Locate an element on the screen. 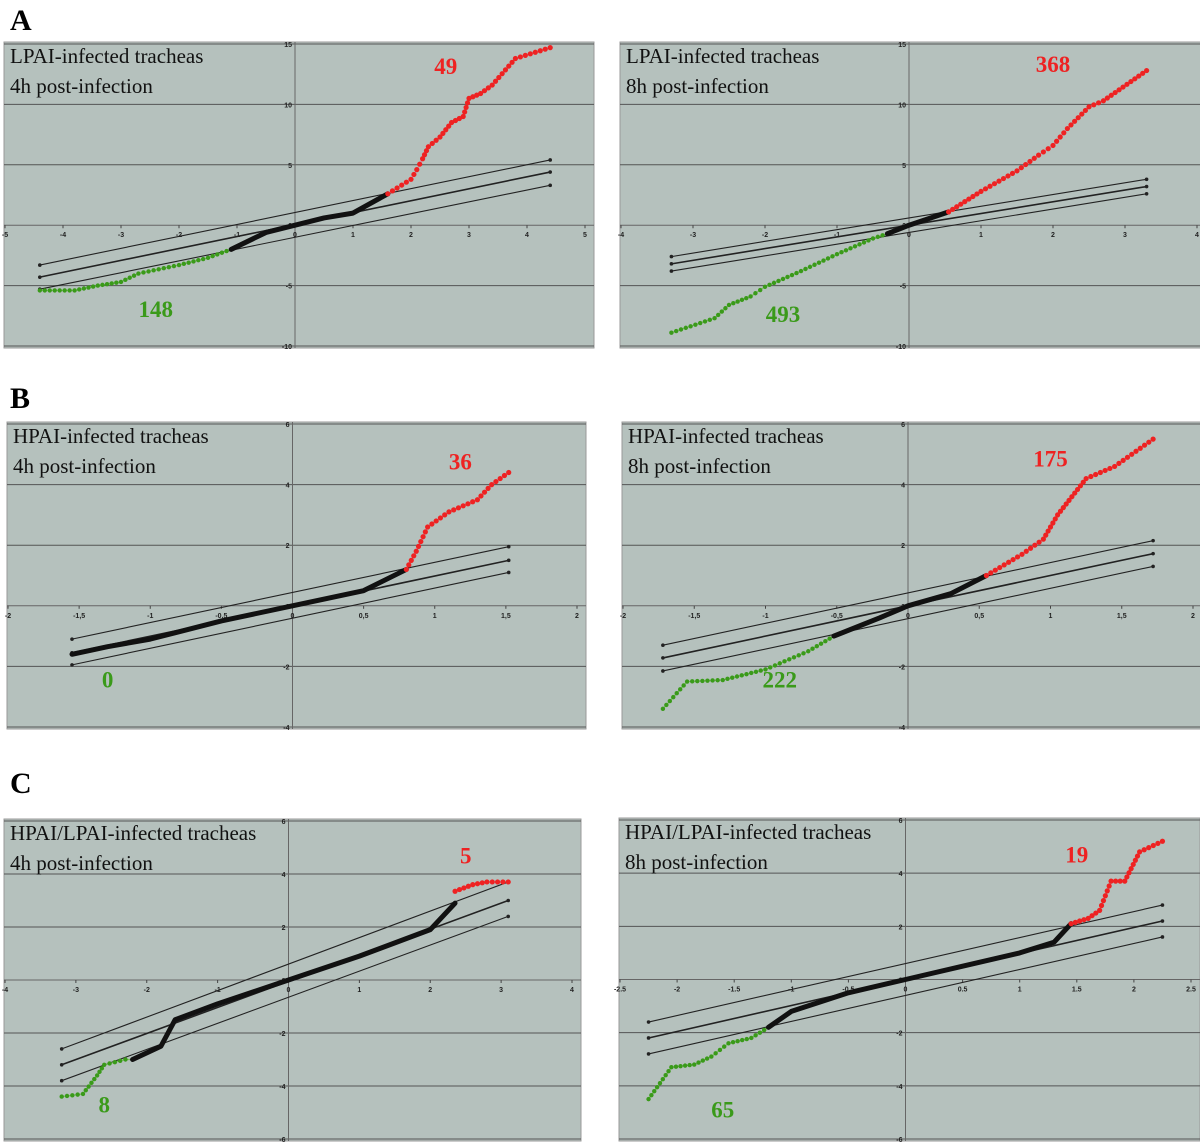 Image resolution: width=1200 pixels, height=1144 pixels. y-tick-label: -4 is located at coordinates (282, 1087).